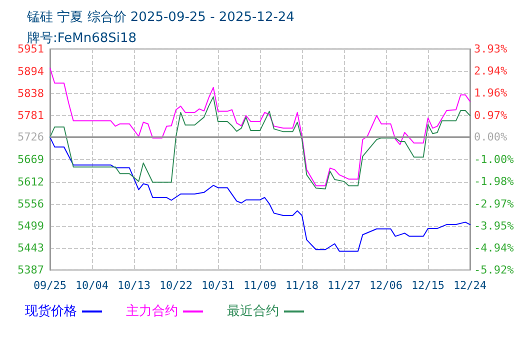 The image size is (520, 350). Describe the element at coordinates (31, 270) in the screenshot. I see `y-tick-label: 5387` at that location.